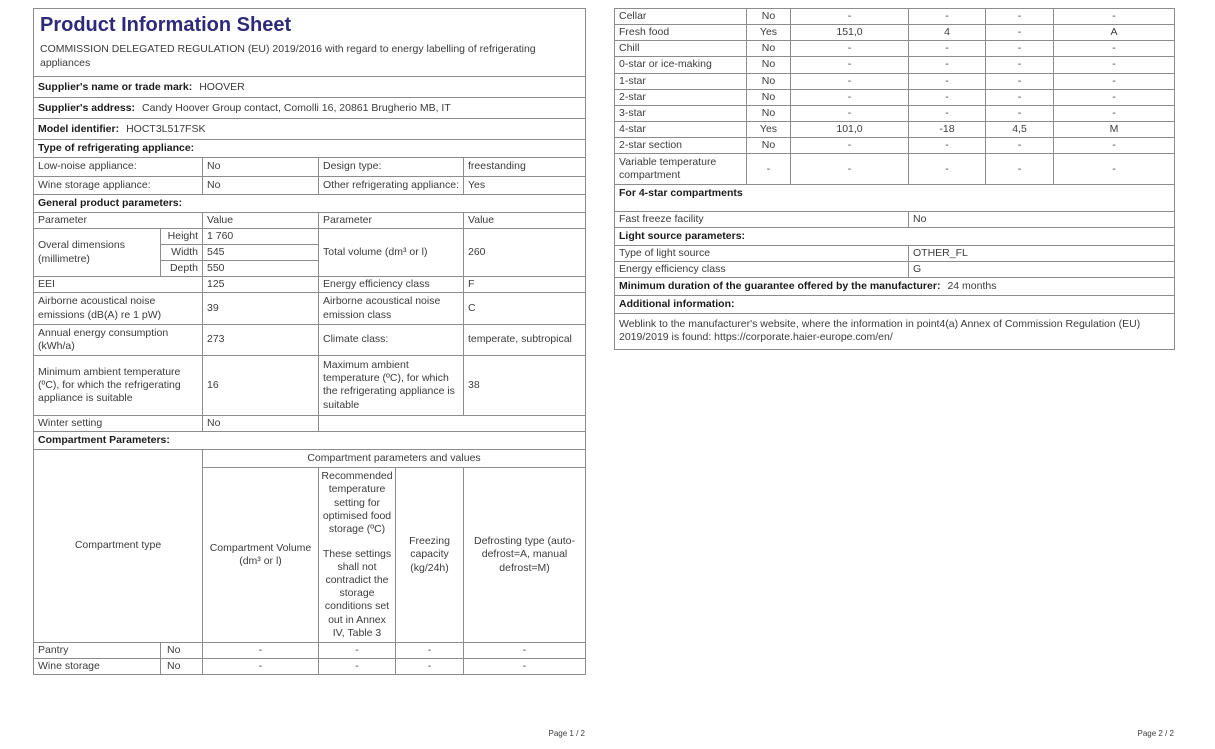 The image size is (1215, 749). What do you see at coordinates (1019, 129) in the screenshot?
I see `compartment-freezing: 4,5` at bounding box center [1019, 129].